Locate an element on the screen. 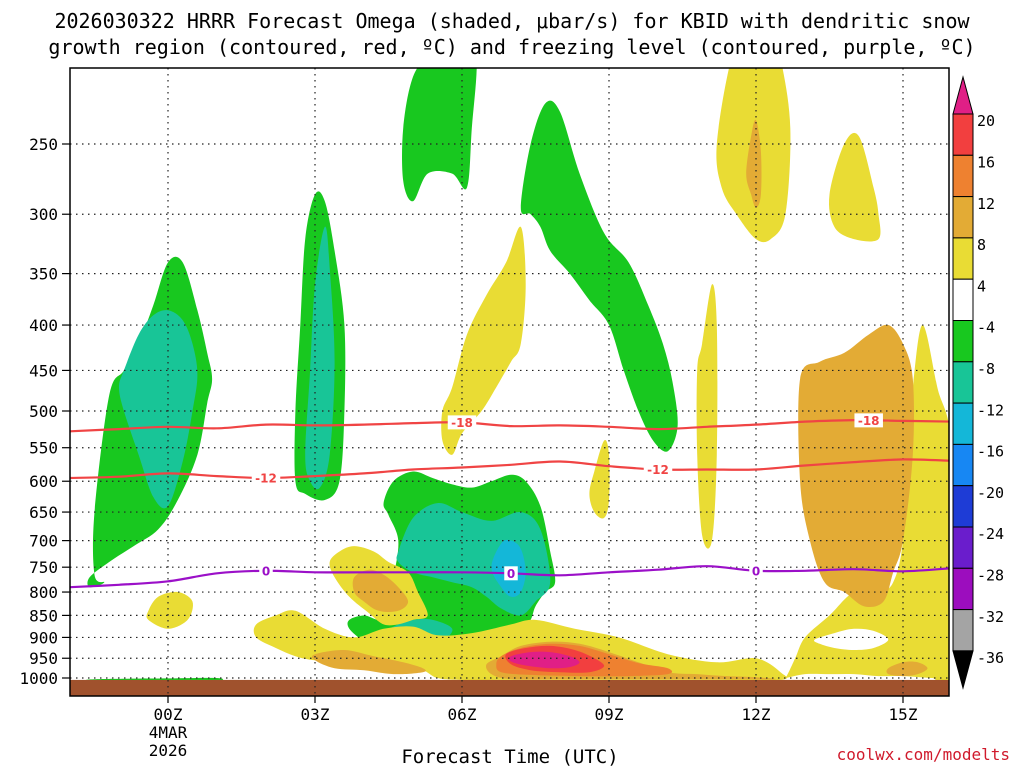 The image size is (1024, 768). contour-label-2: 0 is located at coordinates (266, 571).